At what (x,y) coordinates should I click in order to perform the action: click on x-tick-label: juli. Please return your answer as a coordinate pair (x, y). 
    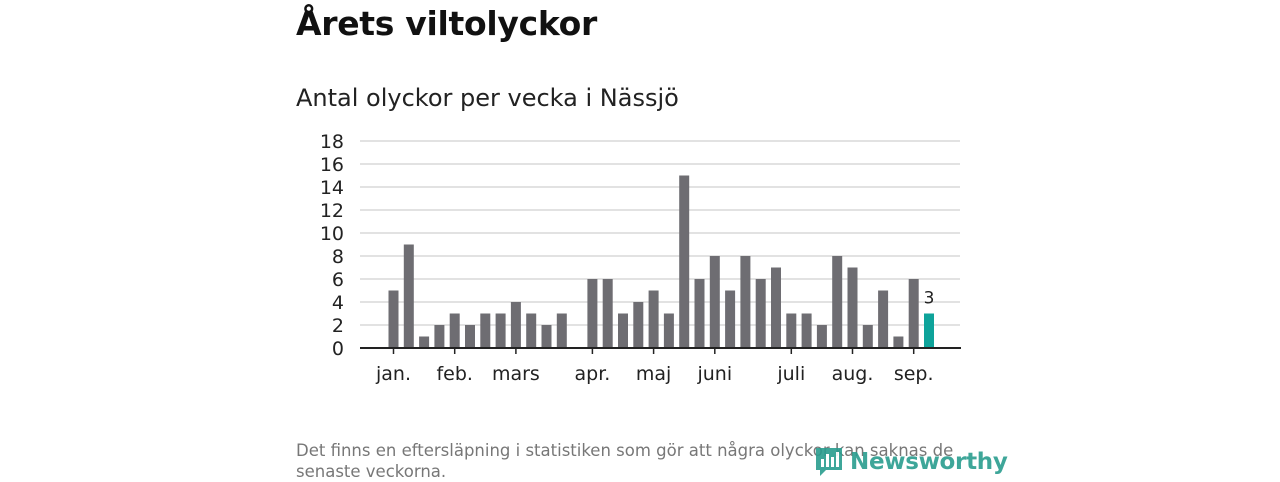
    Looking at the image, I should click on (790, 374).